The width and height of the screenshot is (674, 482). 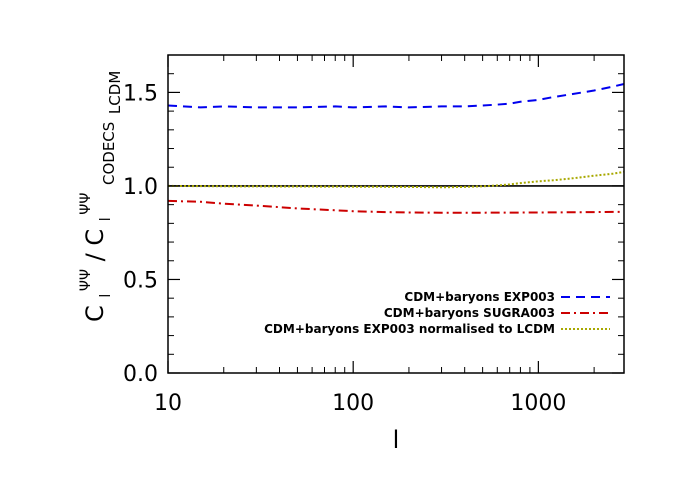 What do you see at coordinates (86, 204) in the screenshot?
I see `y-label-sup2: ΨΨ` at bounding box center [86, 204].